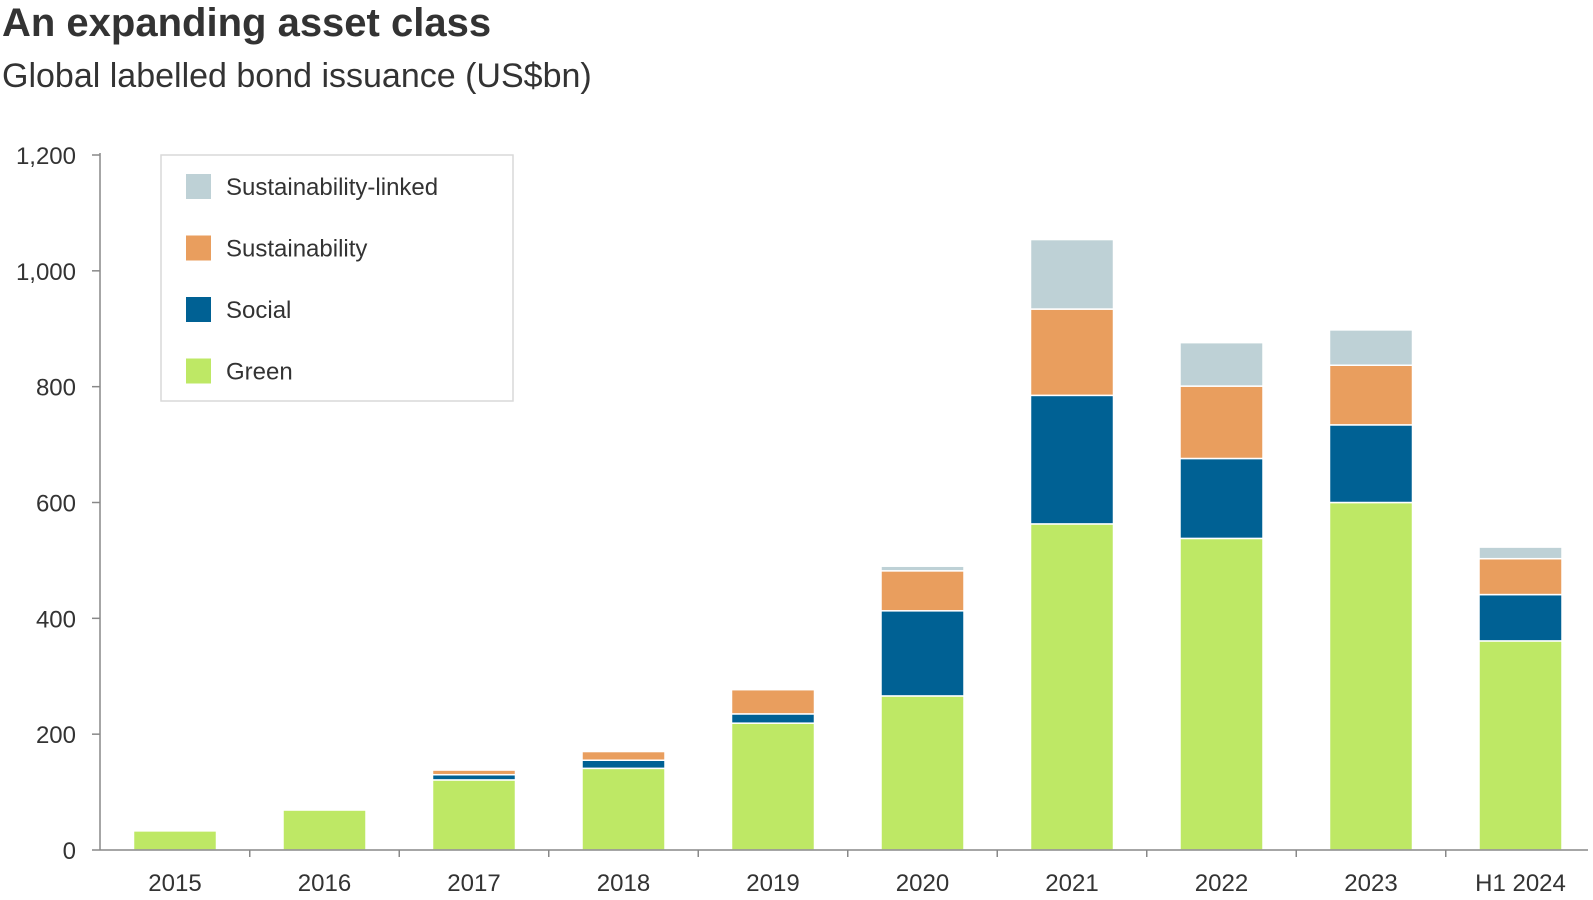 Image resolution: width=1593 pixels, height=900 pixels. I want to click on x-tick-label: 2019, so click(772, 883).